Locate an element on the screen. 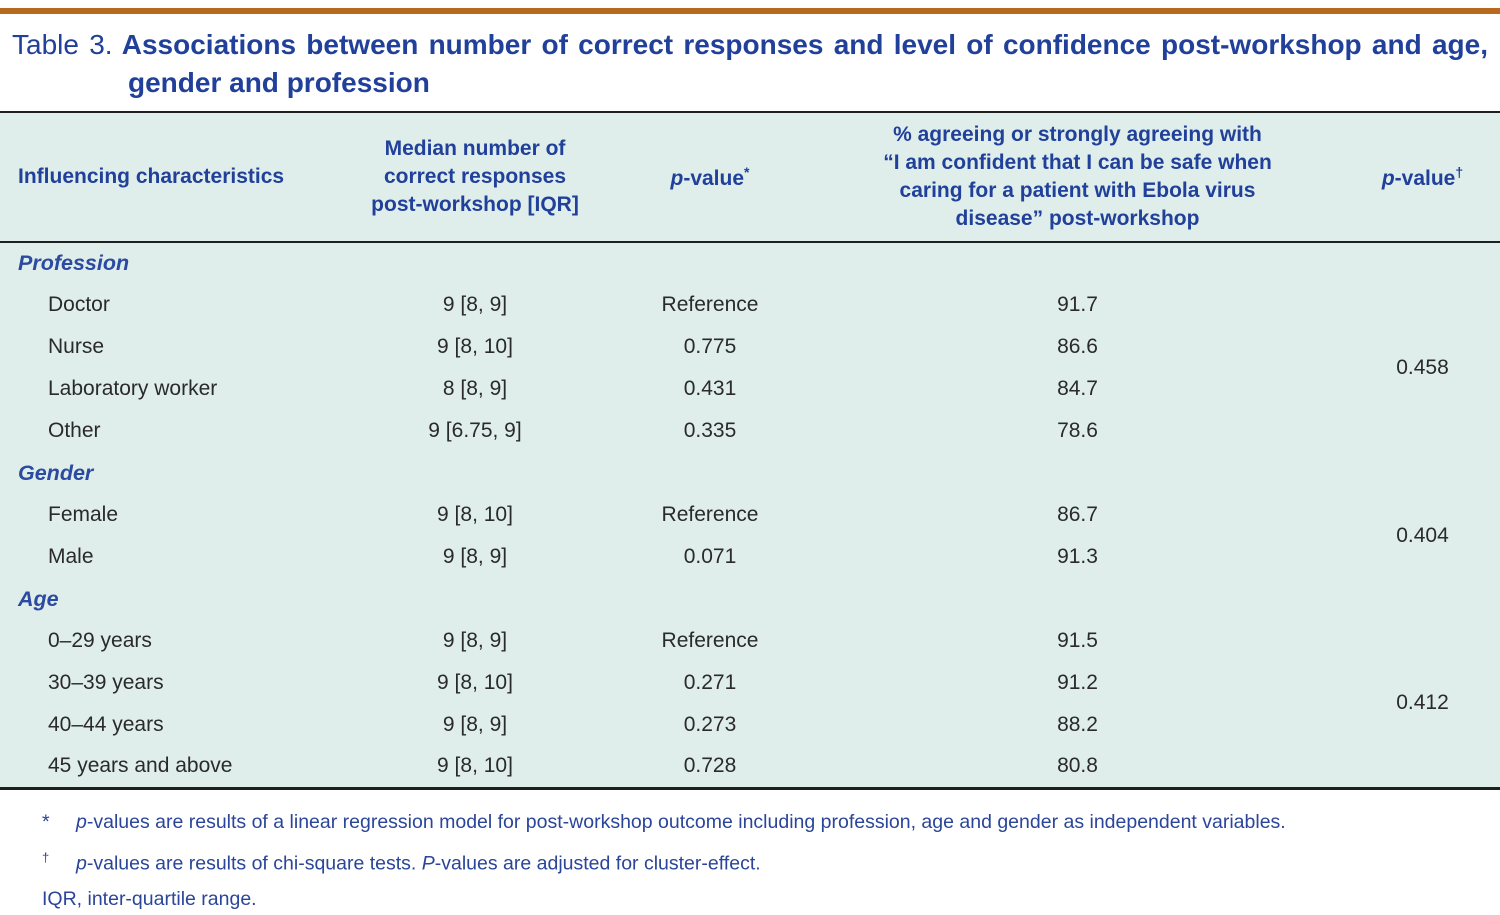  col-header-p-value-chisquare: p-value† is located at coordinates (1422, 177).